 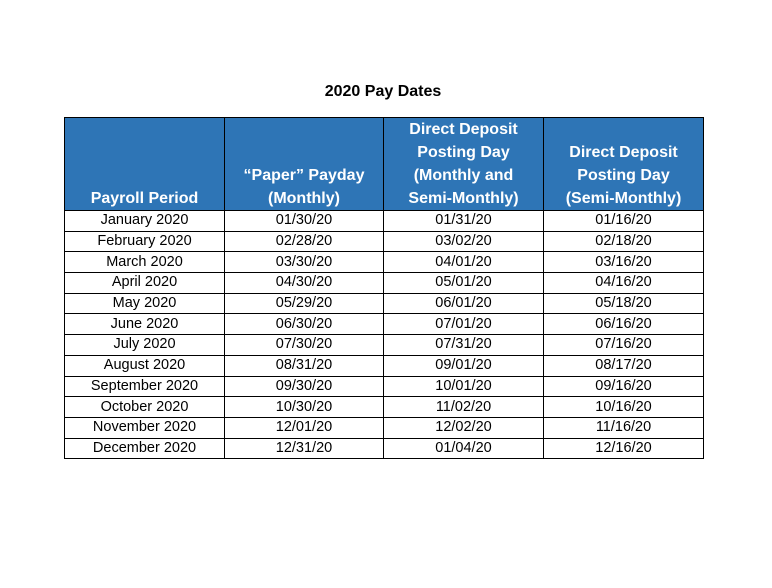 I want to click on page-title: 2020 Pay Dates, so click(x=383, y=91).